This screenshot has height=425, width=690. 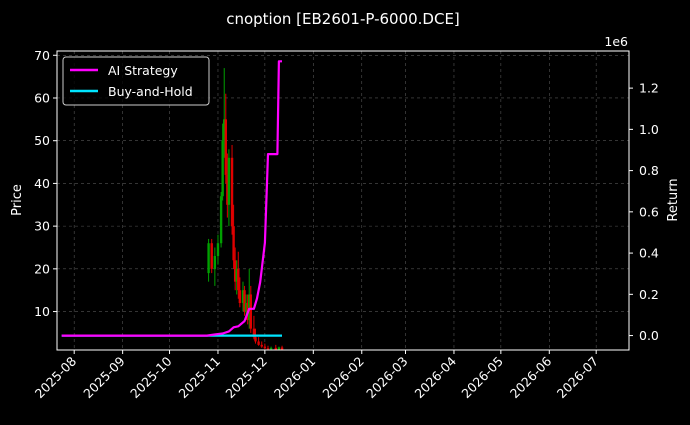 What do you see at coordinates (42, 268) in the screenshot?
I see `left-tick-label: 20` at bounding box center [42, 268].